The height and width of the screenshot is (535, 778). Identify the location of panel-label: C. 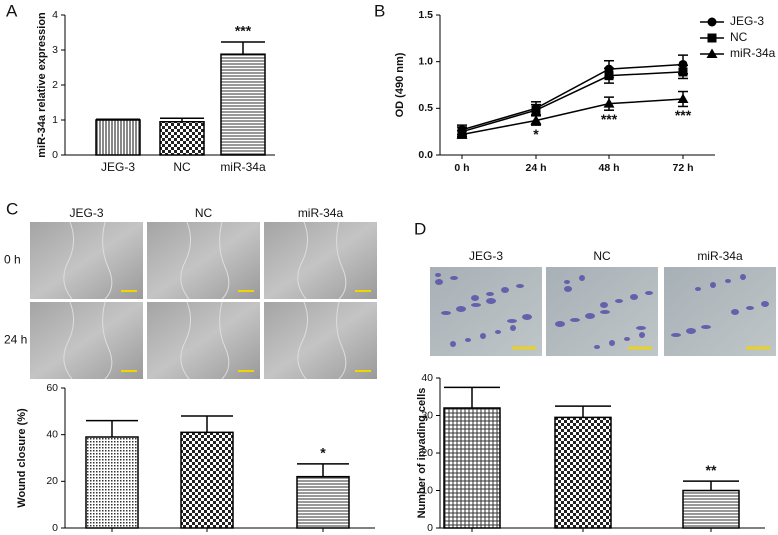
(12, 208).